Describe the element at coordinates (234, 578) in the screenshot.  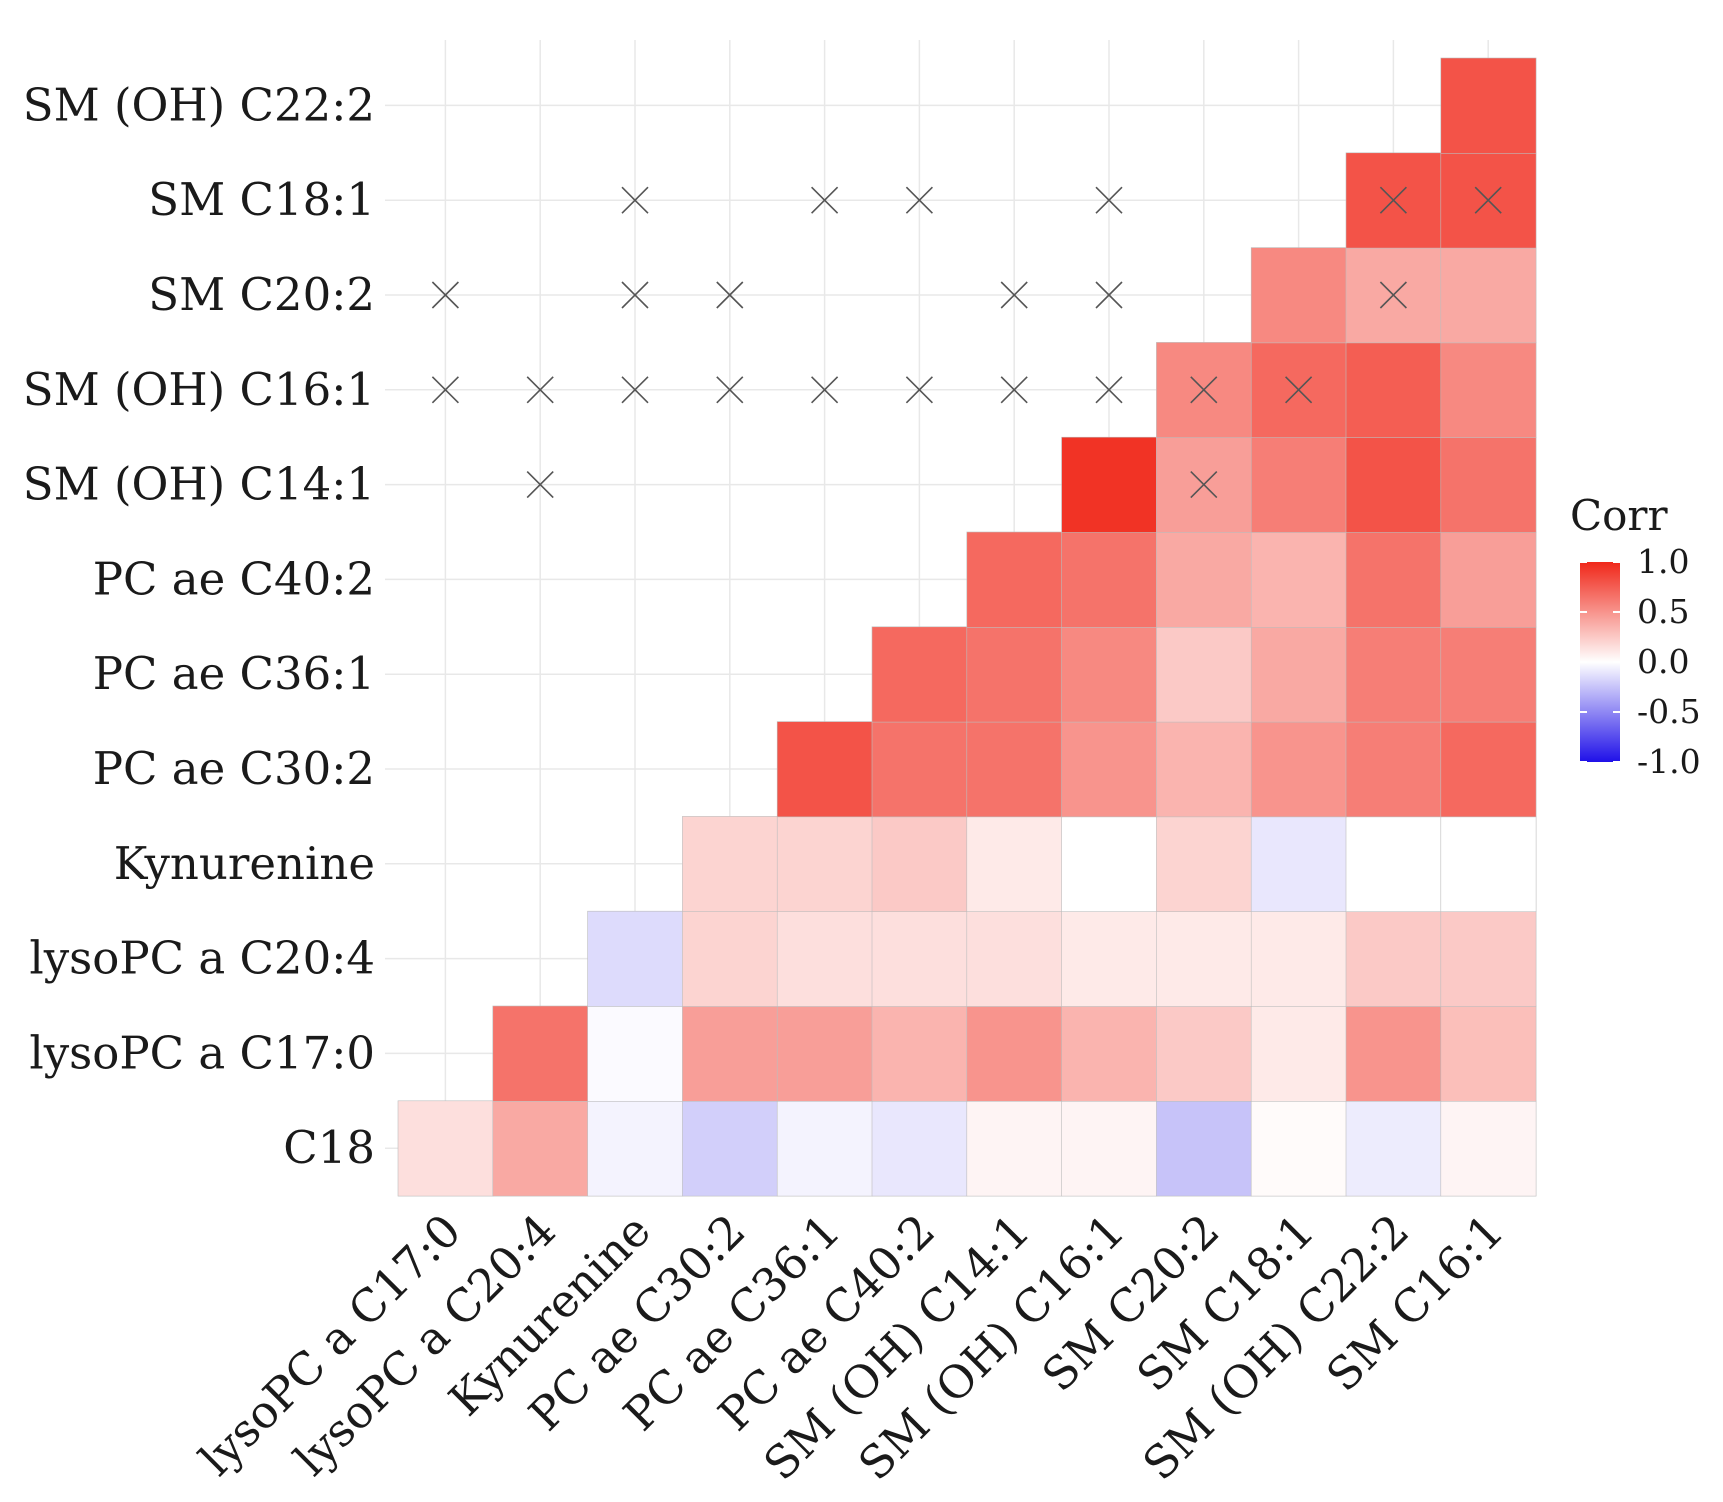
I see `y-tick-label: PC ae C40:2` at that location.